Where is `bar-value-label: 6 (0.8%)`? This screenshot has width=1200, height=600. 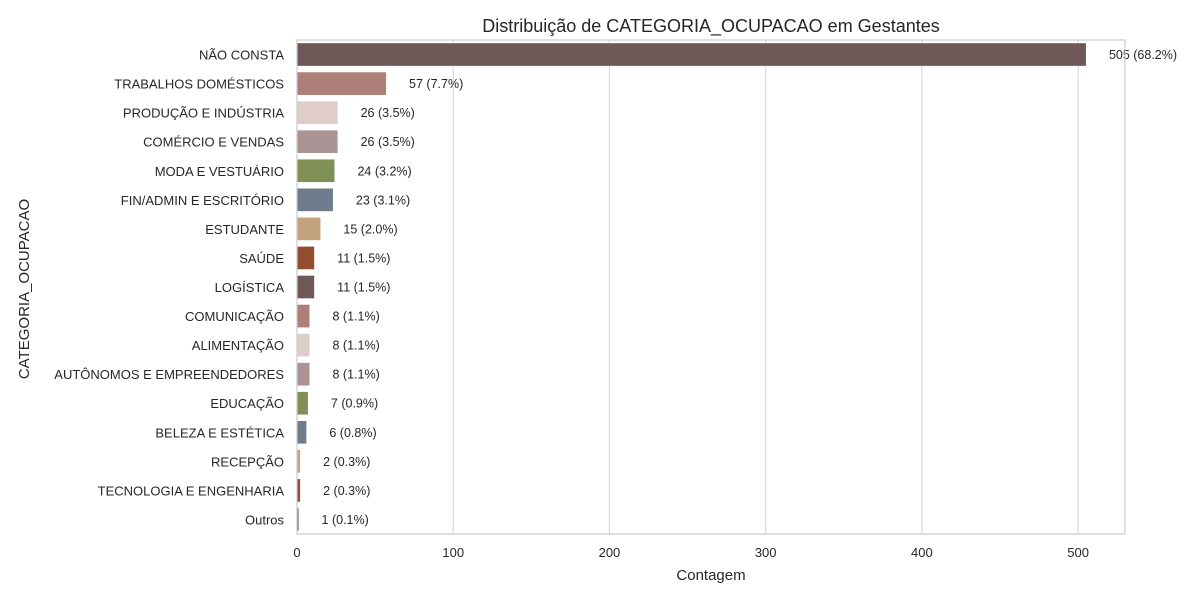 bar-value-label: 6 (0.8%) is located at coordinates (352, 433).